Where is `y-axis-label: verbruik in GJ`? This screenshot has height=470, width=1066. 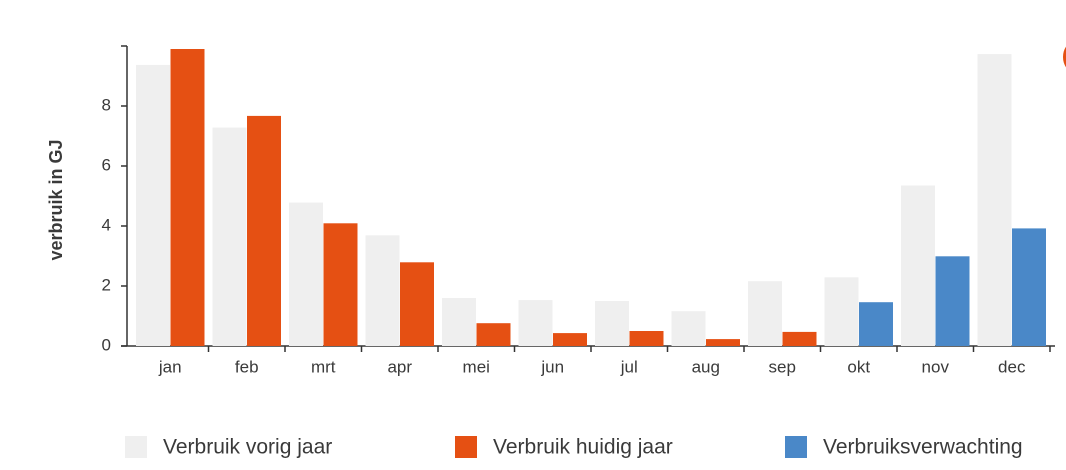
y-axis-label: verbruik in GJ is located at coordinates (56, 199).